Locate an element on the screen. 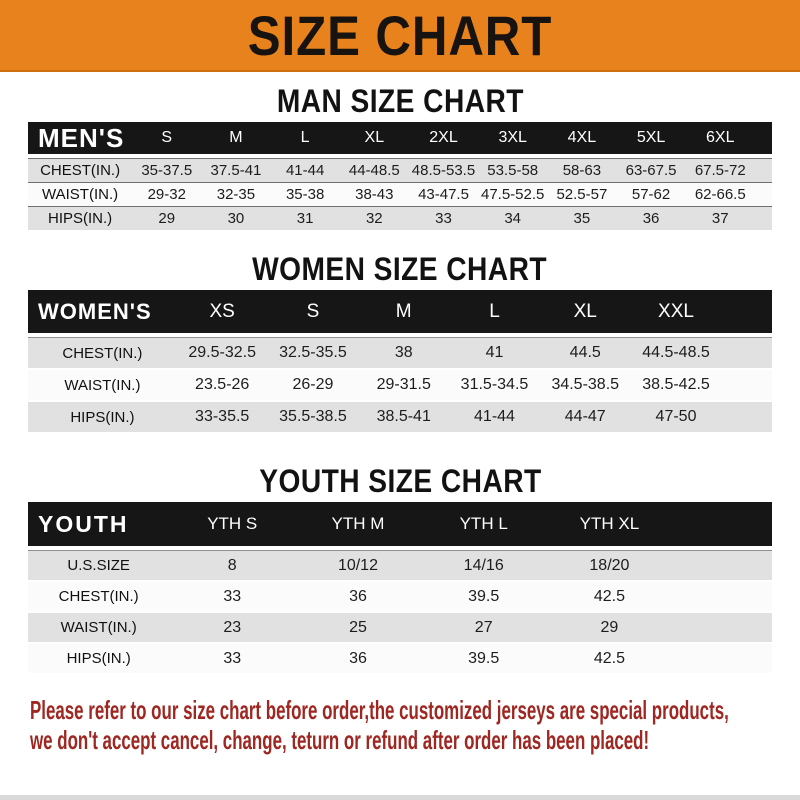 Image resolution: width=800 pixels, height=800 pixels. youth-hips-row: HIPS(IN.) 33 36 39.5 42.5 is located at coordinates (400, 657).